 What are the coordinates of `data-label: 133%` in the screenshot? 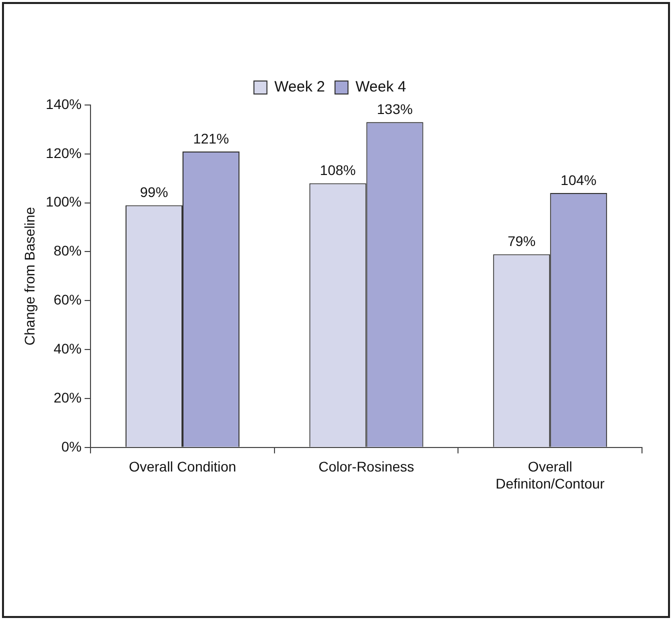 It's located at (394, 108).